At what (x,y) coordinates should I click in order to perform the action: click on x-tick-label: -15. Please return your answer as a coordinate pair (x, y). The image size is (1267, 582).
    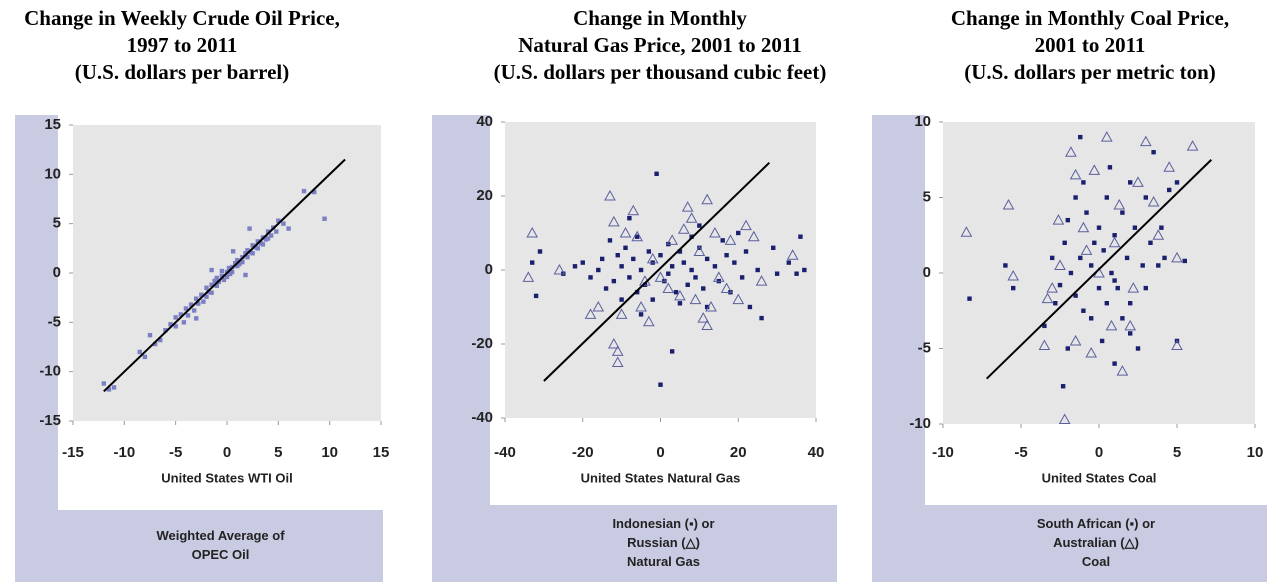
    Looking at the image, I should click on (73, 452).